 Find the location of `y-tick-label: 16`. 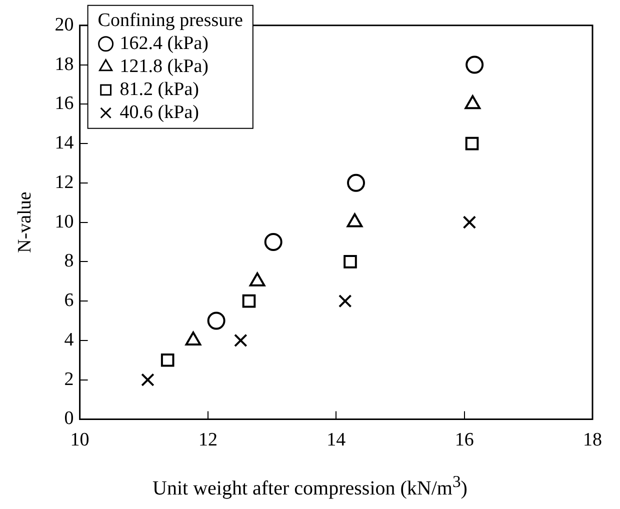

y-tick-label: 16 is located at coordinates (64, 103).